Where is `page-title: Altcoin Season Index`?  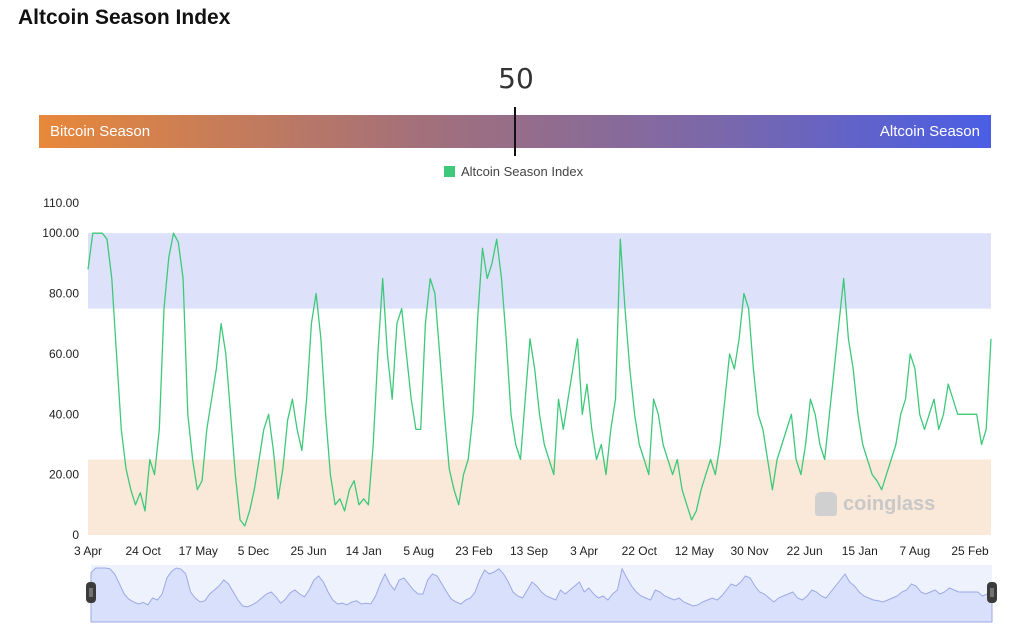
page-title: Altcoin Season Index is located at coordinates (124, 17).